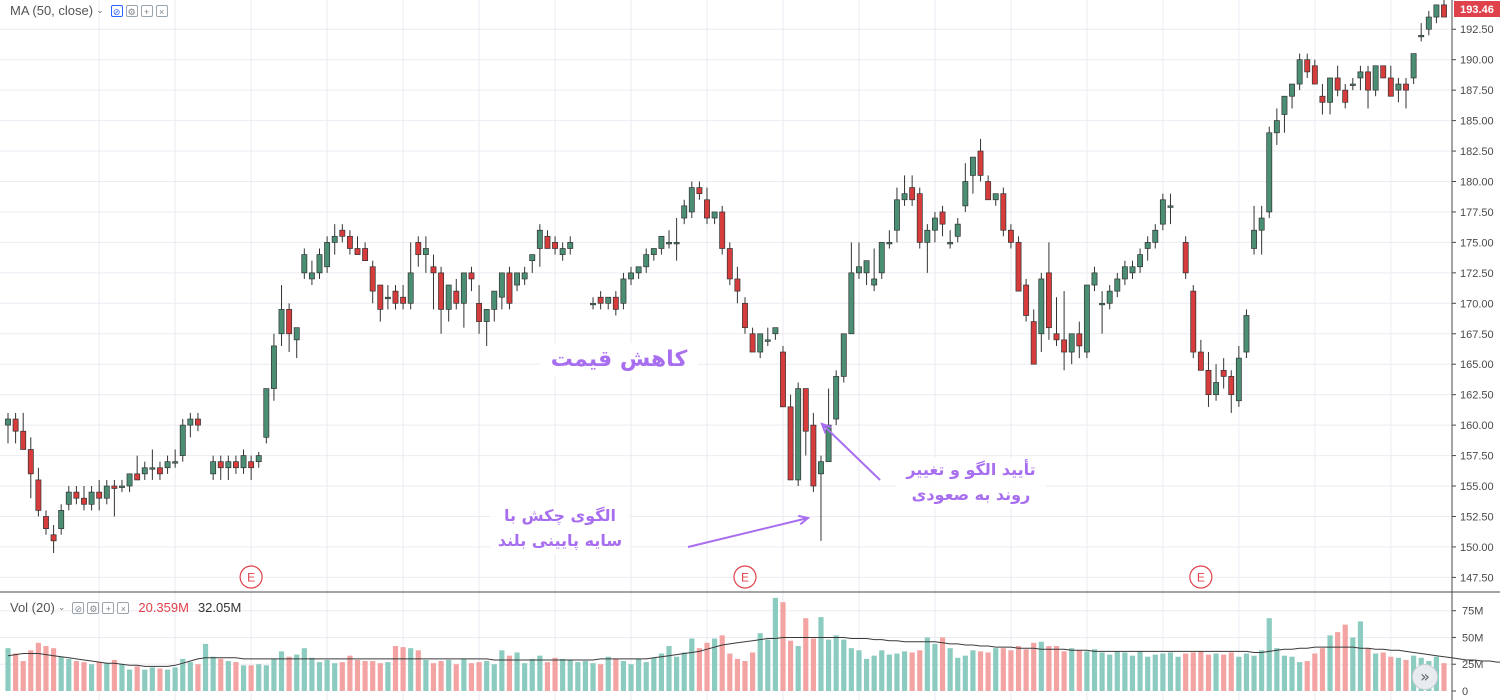  What do you see at coordinates (1477, 9) in the screenshot?
I see `last-price-tag: 193.46` at bounding box center [1477, 9].